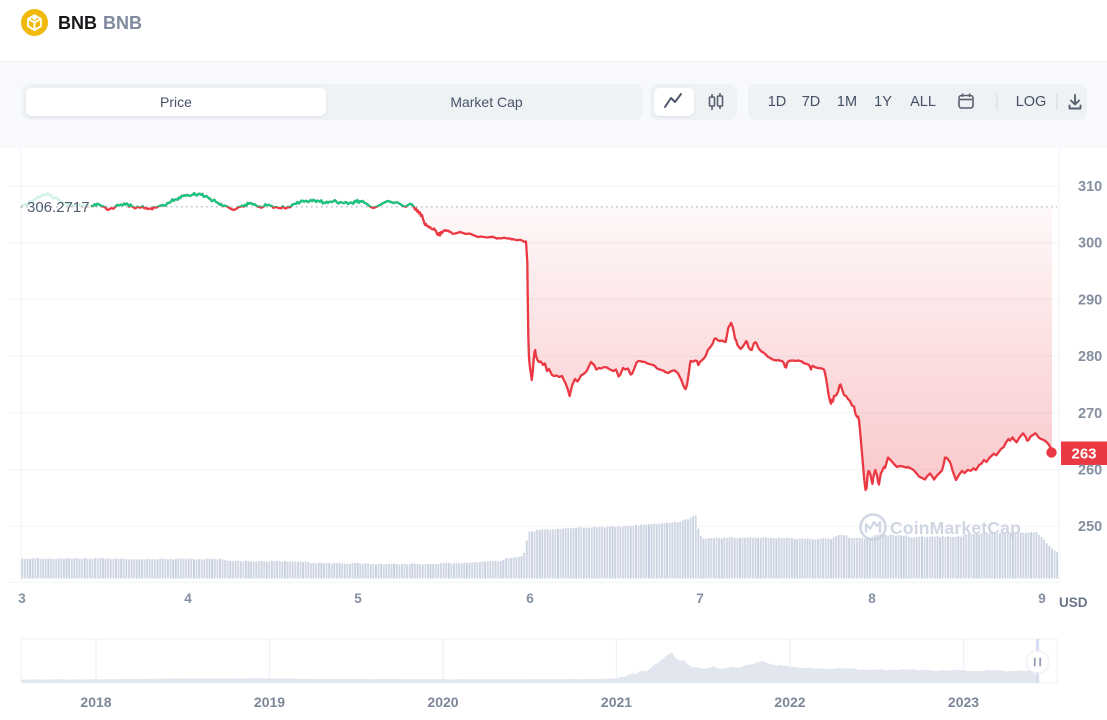 The image size is (1107, 720). What do you see at coordinates (188, 598) in the screenshot?
I see `svg-text: 4` at bounding box center [188, 598].